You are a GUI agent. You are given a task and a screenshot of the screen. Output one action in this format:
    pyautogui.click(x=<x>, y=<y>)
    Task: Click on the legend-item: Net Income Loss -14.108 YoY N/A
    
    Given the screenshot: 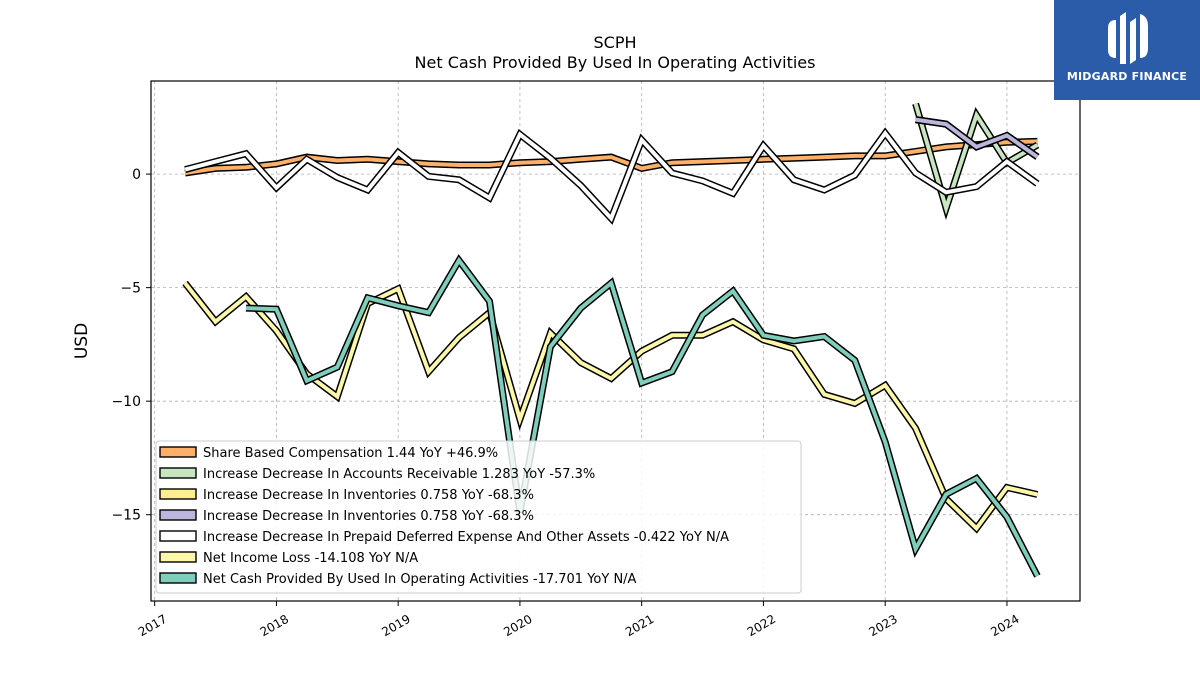 What is the action you would take?
    pyautogui.click(x=288, y=558)
    